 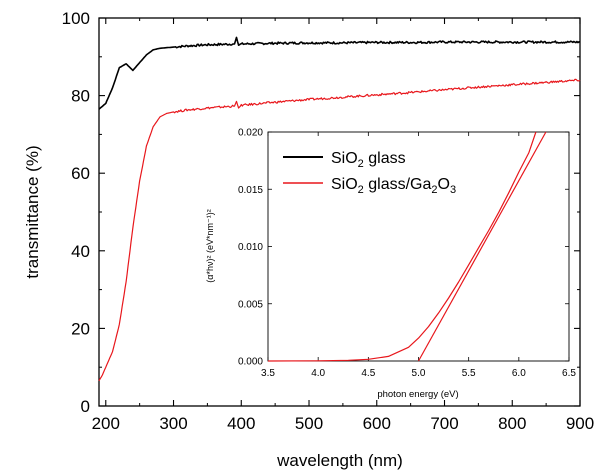 I want to click on inset-y-axis-label: (α*hν)² (eV*nm⁻¹)², so click(x=210, y=245).